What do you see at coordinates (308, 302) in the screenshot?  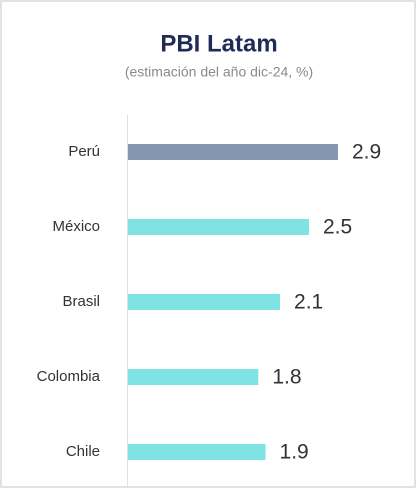 I see `value-label: 2.1` at bounding box center [308, 302].